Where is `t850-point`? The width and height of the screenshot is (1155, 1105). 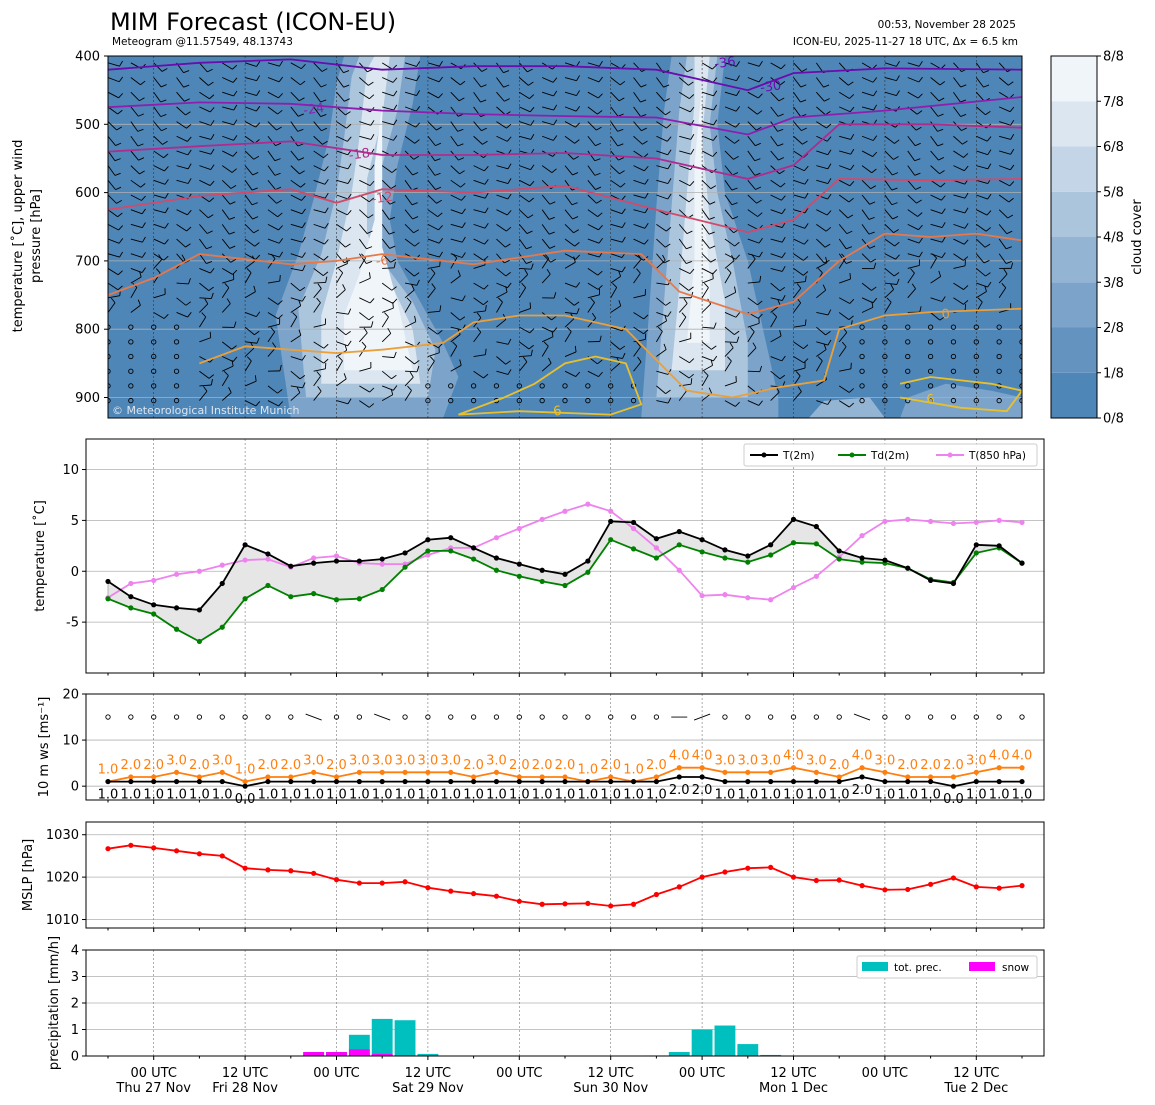
t850-point is located at coordinates (382, 564).